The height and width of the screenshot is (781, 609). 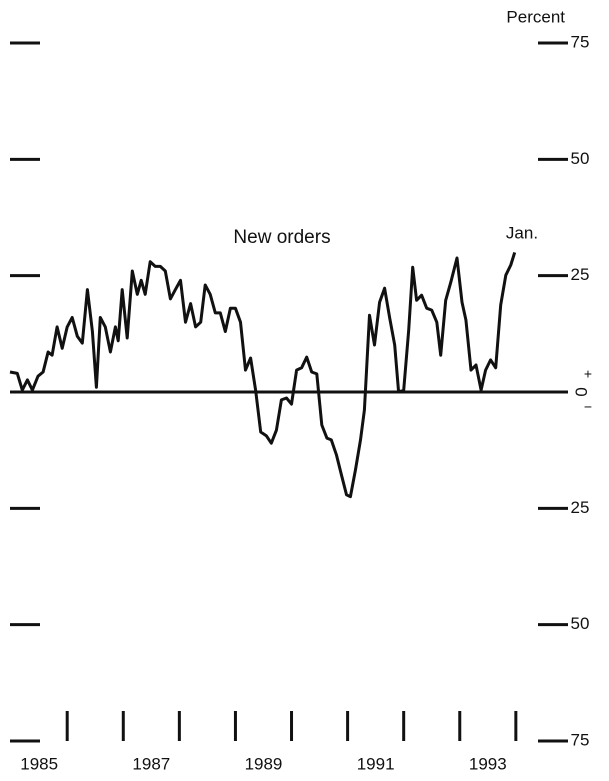 What do you see at coordinates (264, 763) in the screenshot?
I see `x-tick-label: 1989` at bounding box center [264, 763].